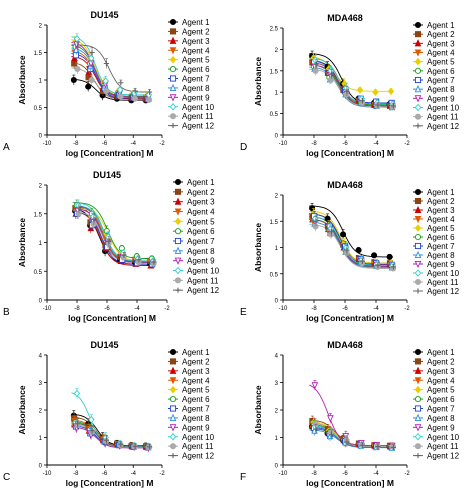 The width and height of the screenshot is (474, 493). I want to click on legend-label: Agent 12, so click(203, 290).